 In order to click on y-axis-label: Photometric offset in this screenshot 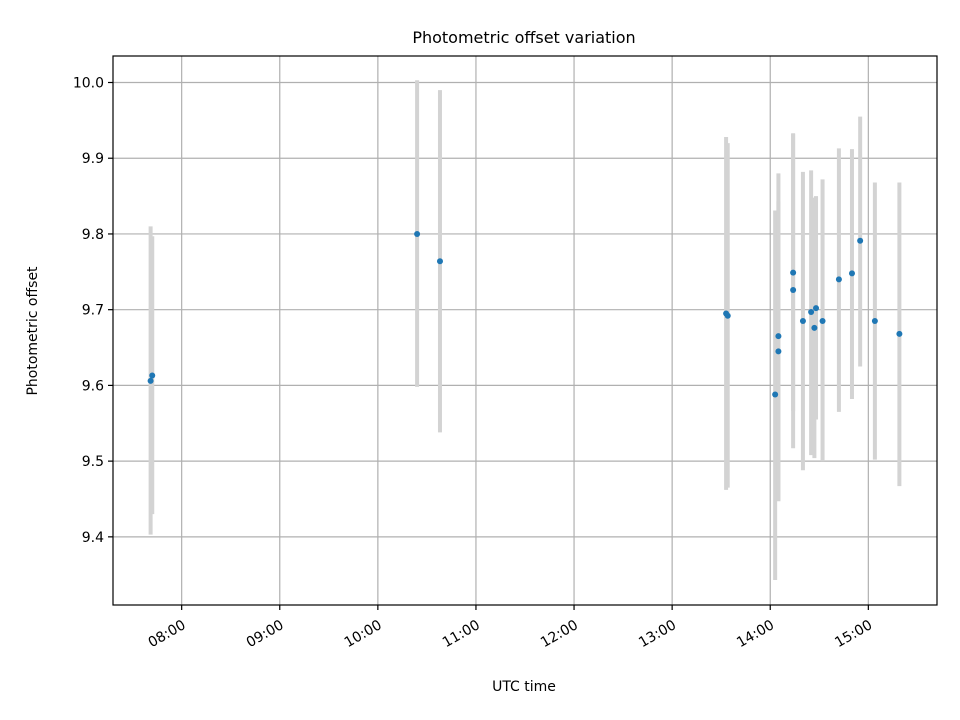, I will do `click(33, 331)`.